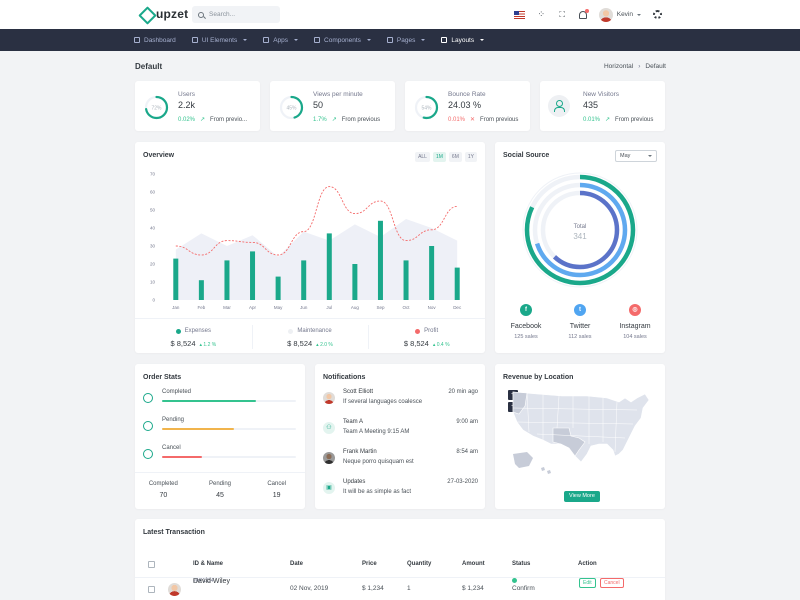 The image size is (800, 600). Describe the element at coordinates (291, 107) in the screenshot. I see `progress-ring-arc` at that location.